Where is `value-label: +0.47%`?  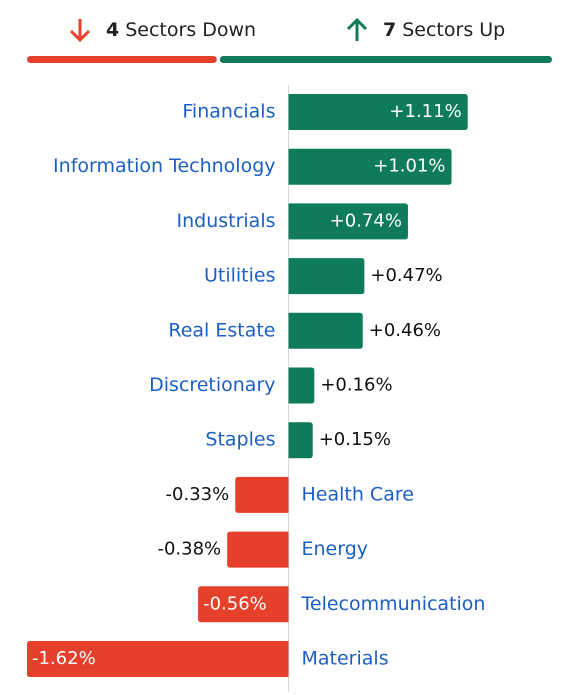
value-label: +0.47% is located at coordinates (406, 275).